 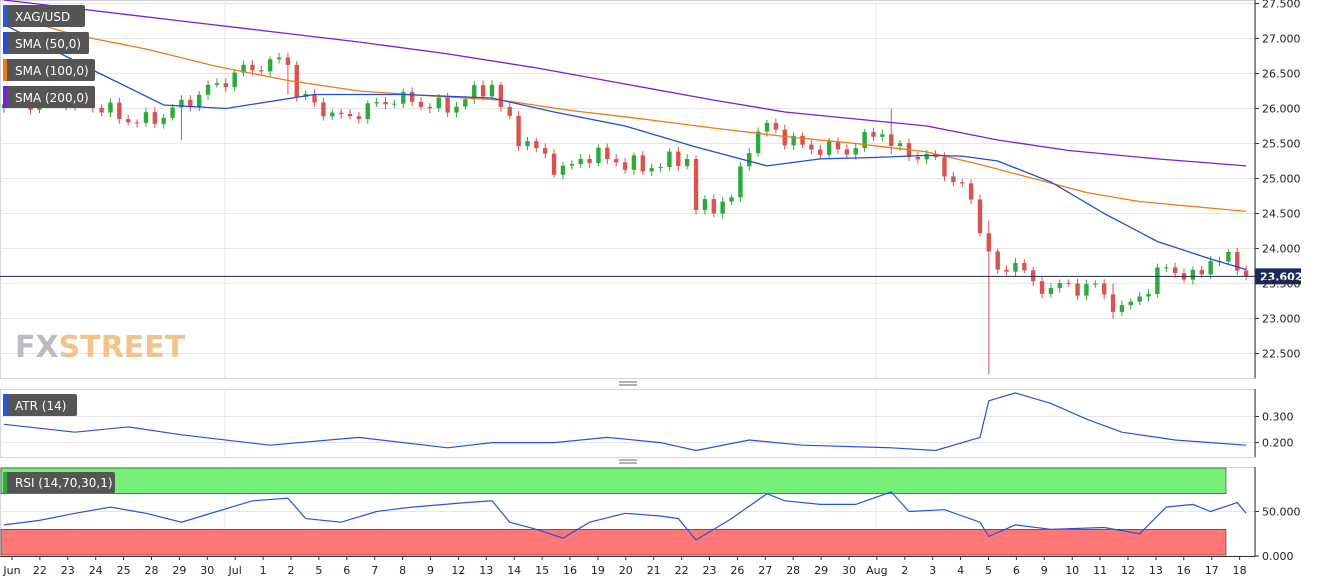 What do you see at coordinates (46, 43) in the screenshot?
I see `legend-sma-50: SMA (50,0)` at bounding box center [46, 43].